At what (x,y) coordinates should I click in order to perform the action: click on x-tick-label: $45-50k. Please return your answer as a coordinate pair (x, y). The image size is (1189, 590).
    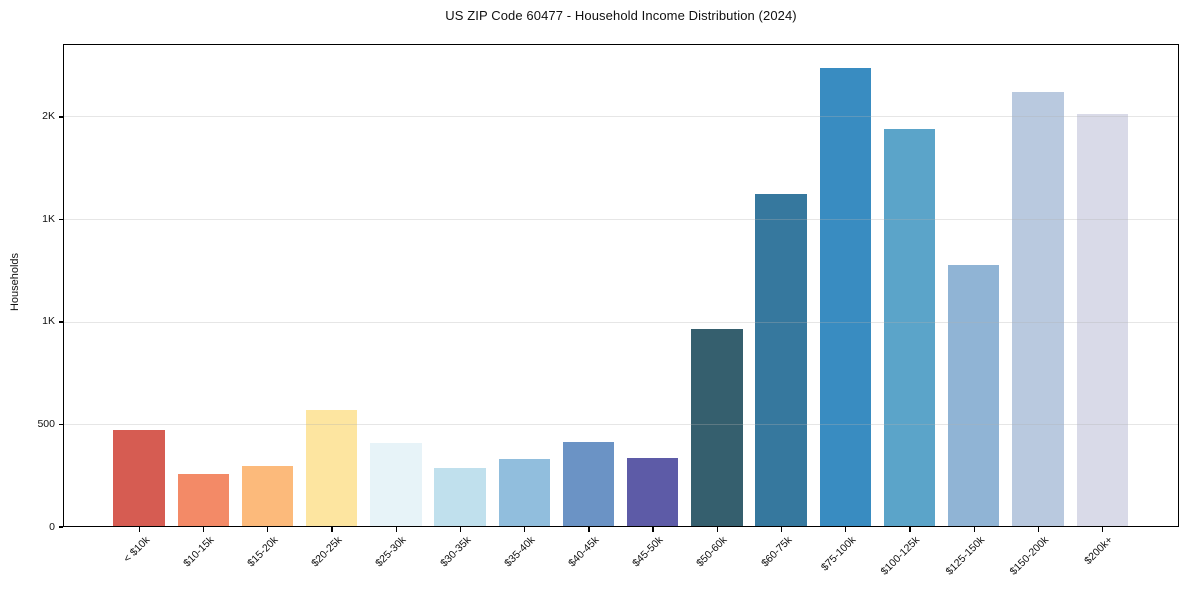
    Looking at the image, I should click on (648, 552).